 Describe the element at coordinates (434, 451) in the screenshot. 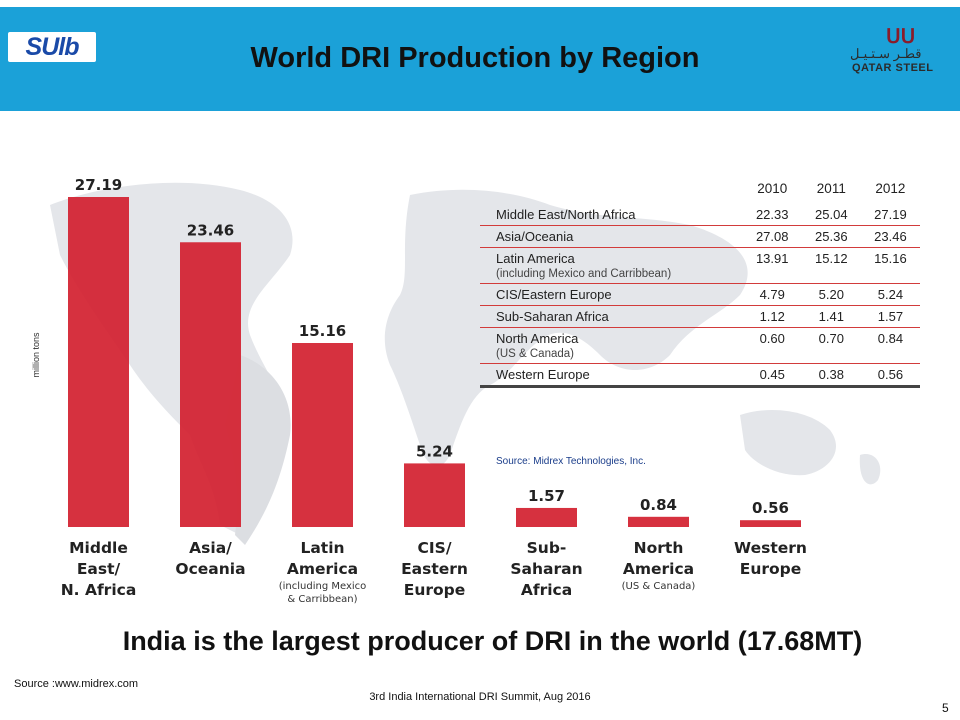

I see `value-label-3: 5.24` at that location.